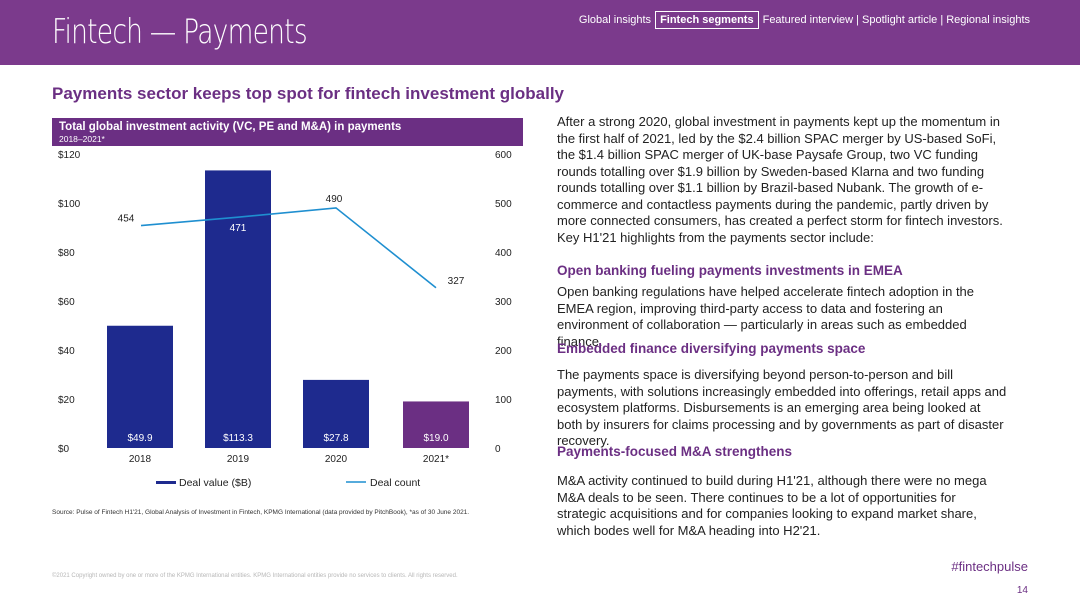 The height and width of the screenshot is (607, 1080). I want to click on bar-data-label: $19.0, so click(435, 438).